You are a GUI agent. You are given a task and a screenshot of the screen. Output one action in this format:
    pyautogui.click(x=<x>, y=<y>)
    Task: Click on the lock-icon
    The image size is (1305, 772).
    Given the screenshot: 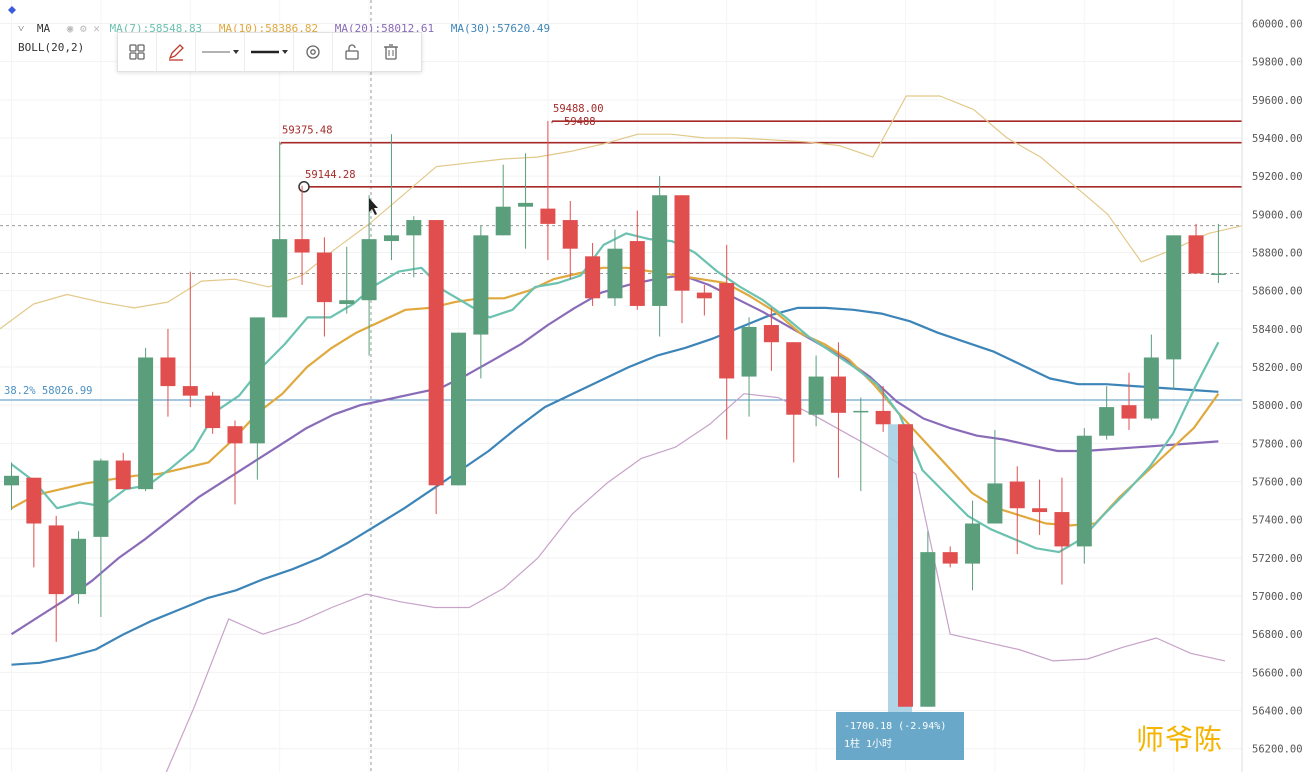 What is the action you would take?
    pyautogui.click(x=352, y=52)
    